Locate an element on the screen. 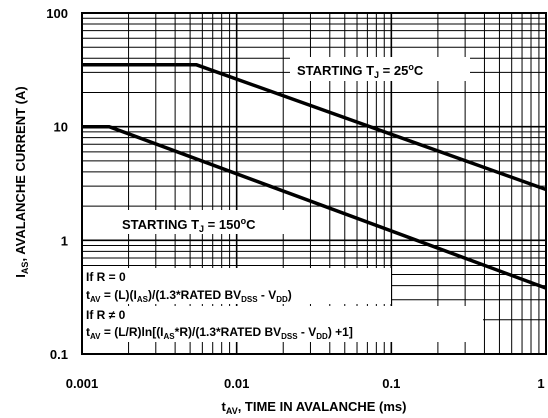 The width and height of the screenshot is (548, 418). annotation-25c-d: o is located at coordinates (411, 67).